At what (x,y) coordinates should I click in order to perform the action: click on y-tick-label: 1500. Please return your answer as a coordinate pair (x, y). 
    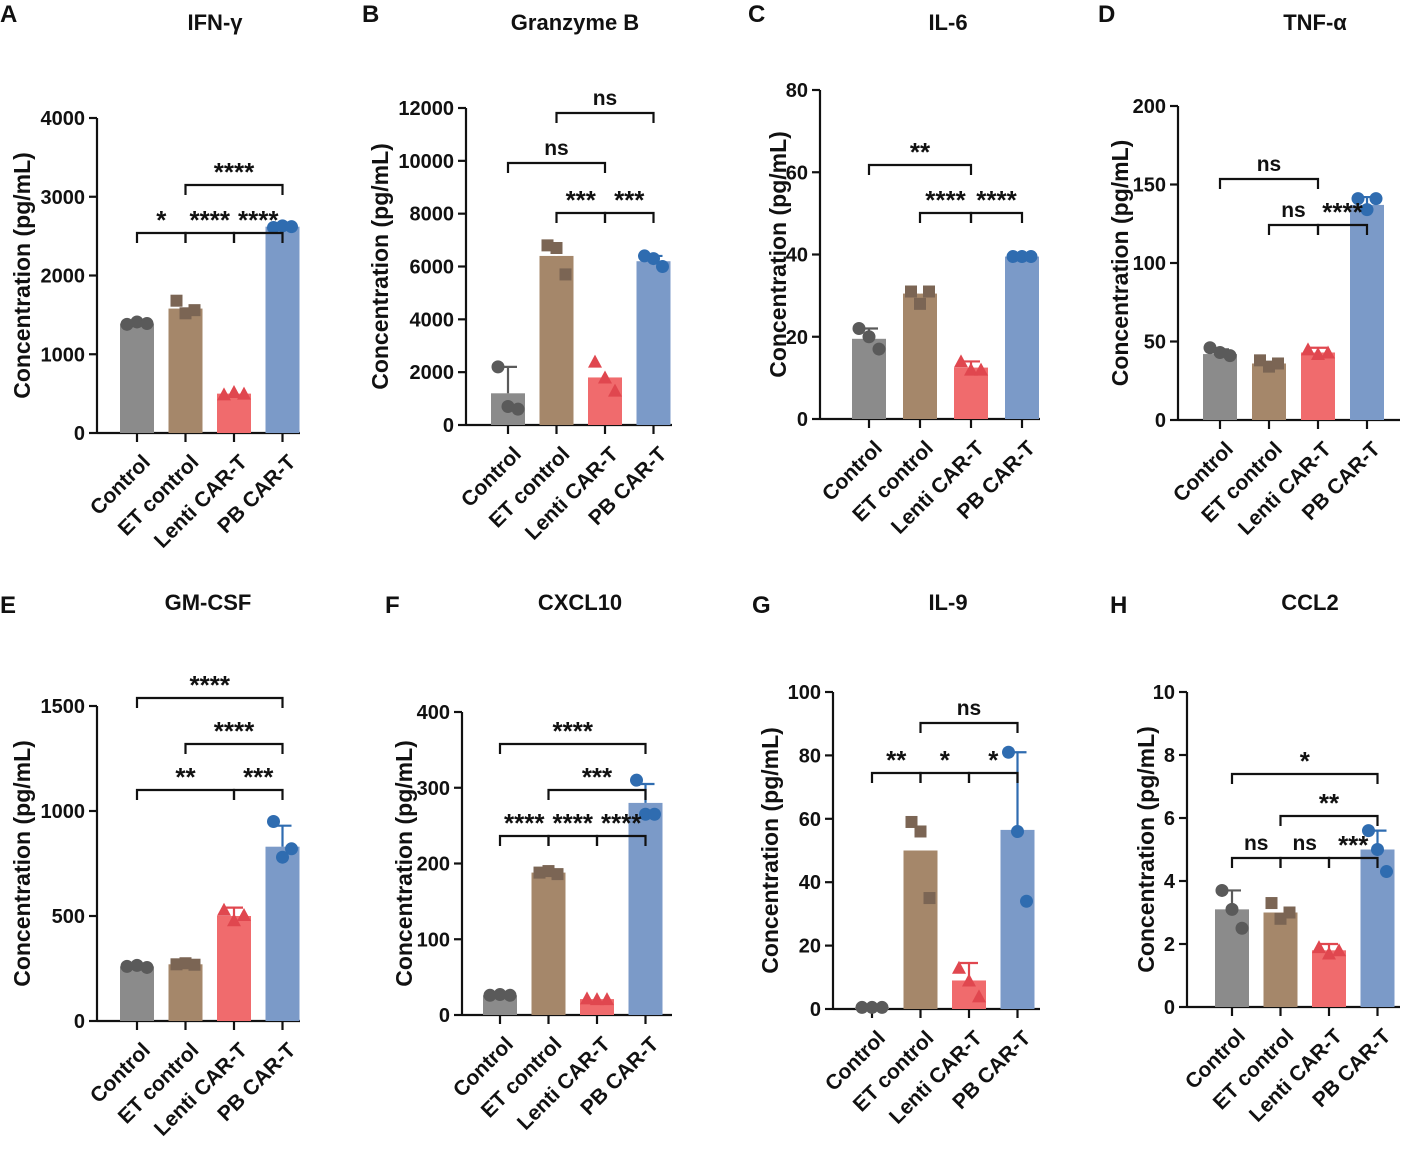
    Looking at the image, I should click on (63, 707).